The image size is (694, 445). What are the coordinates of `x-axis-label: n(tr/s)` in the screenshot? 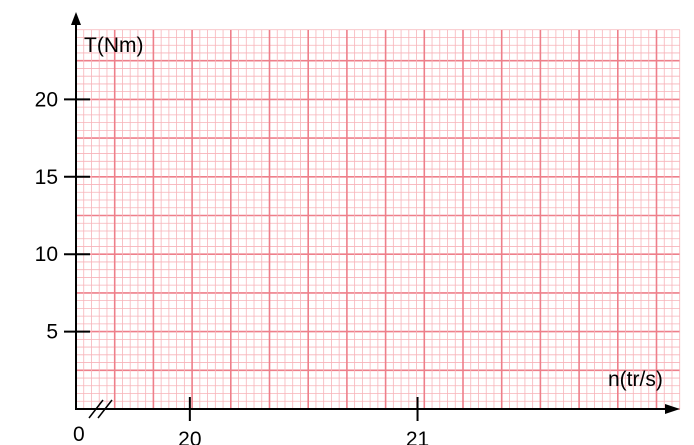 It's located at (635, 379).